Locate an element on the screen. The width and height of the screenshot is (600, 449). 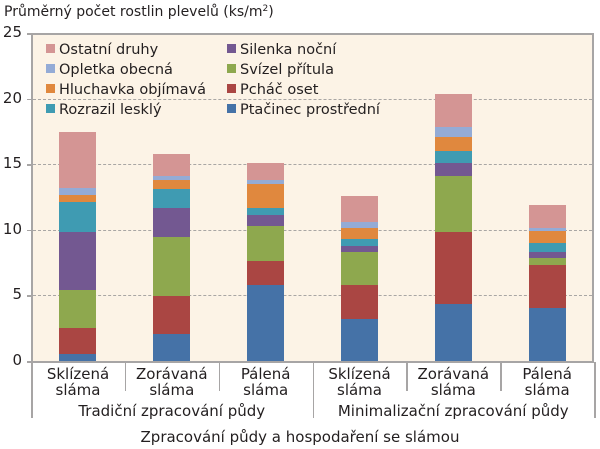
y-tick-label: 10 is located at coordinates (12, 228).